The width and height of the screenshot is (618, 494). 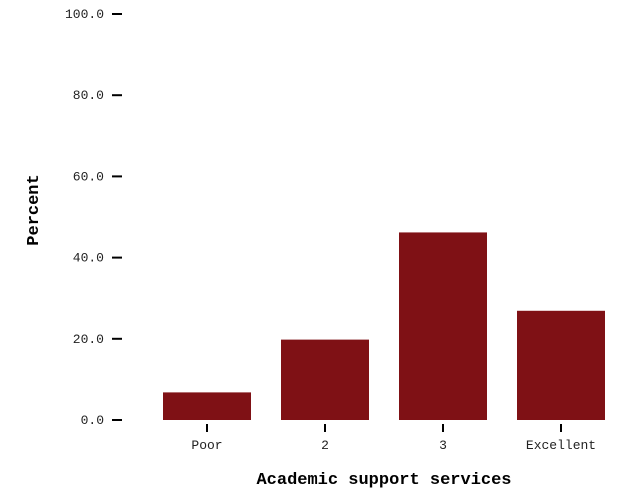 I want to click on bar-excellent, so click(x=561, y=365).